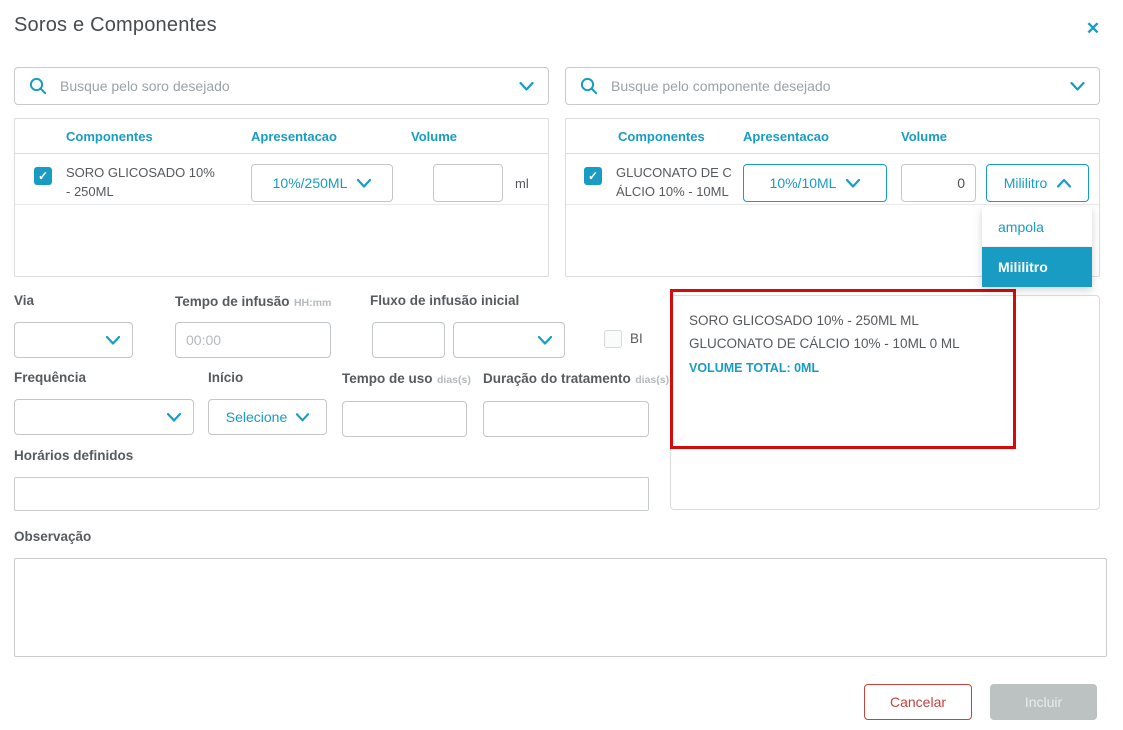 The width and height of the screenshot is (1123, 730). Describe the element at coordinates (453, 380) in the screenshot. I see `tempo-uso-hint: dias(s)` at that location.